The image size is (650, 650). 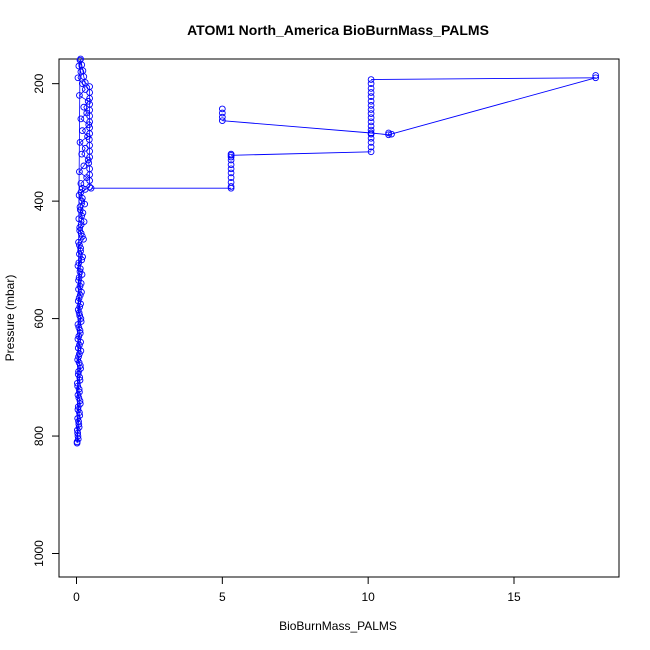 I want to click on y-tick-label: 600, so click(x=39, y=318).